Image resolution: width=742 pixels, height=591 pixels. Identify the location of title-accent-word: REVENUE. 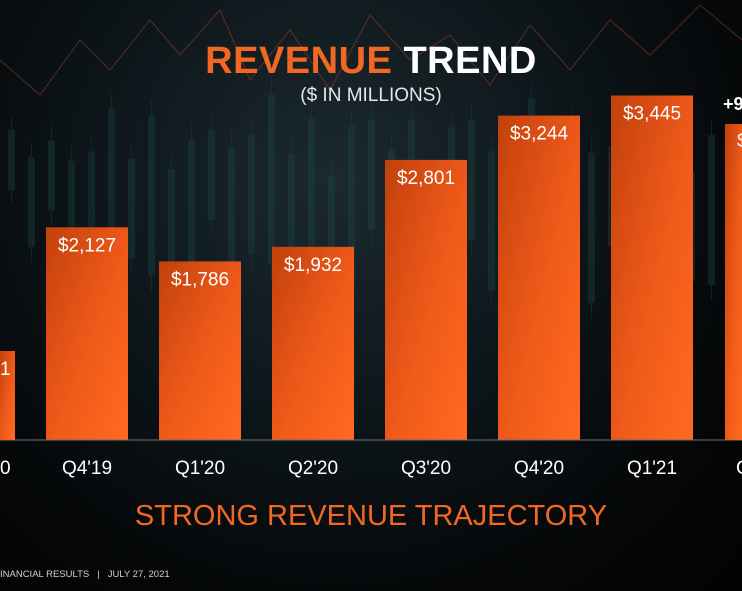
(299, 61).